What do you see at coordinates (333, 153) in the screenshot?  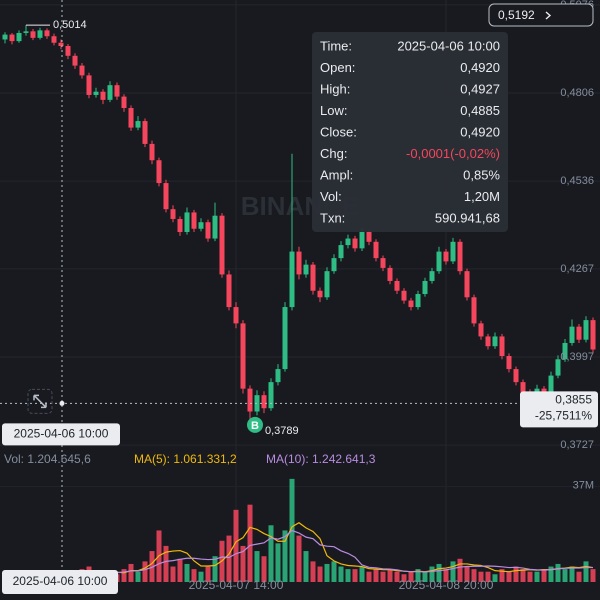 I see `tooltip-label: Chg:` at bounding box center [333, 153].